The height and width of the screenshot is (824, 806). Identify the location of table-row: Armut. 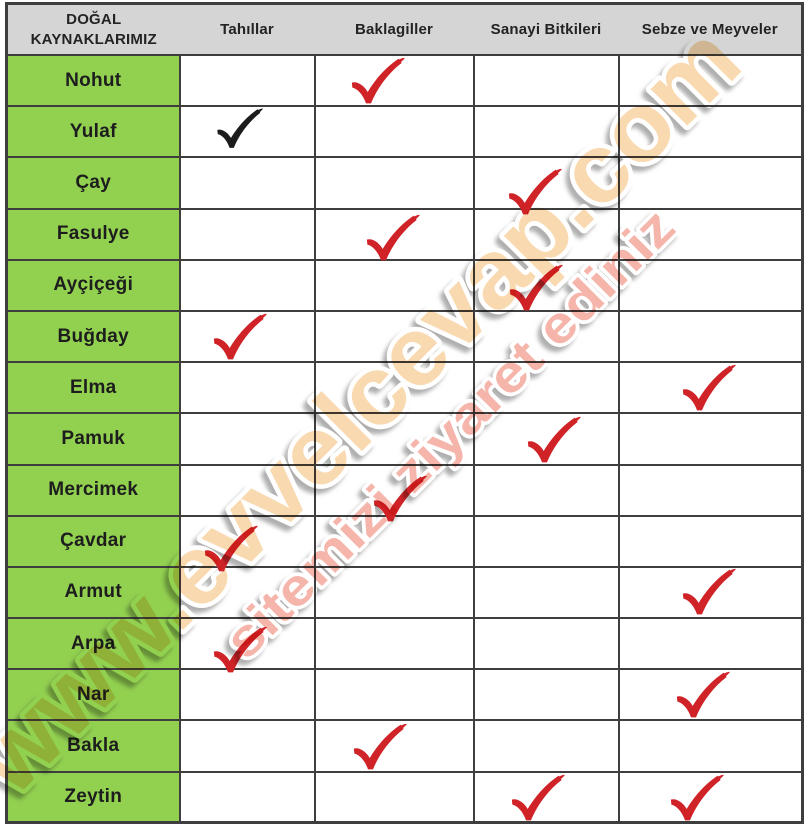
(404, 592).